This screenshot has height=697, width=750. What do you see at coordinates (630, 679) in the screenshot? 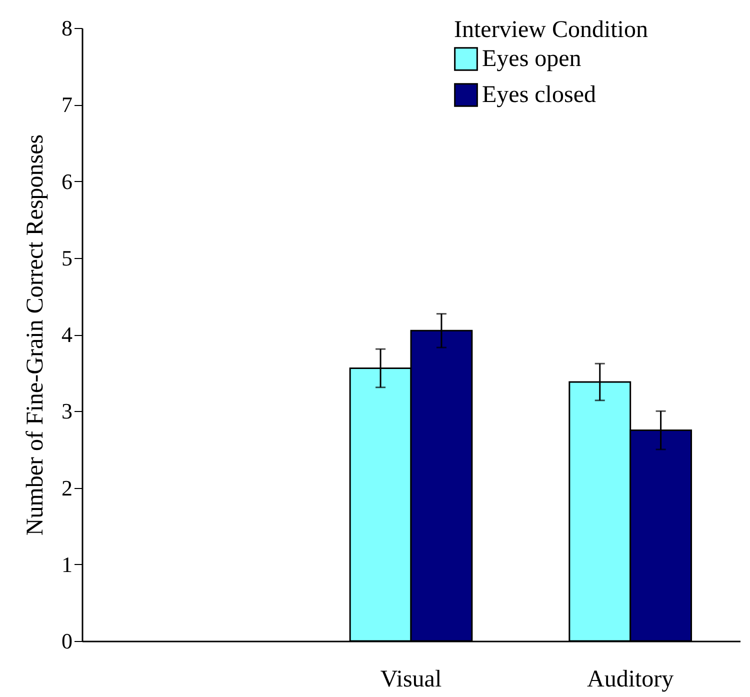
I see `x-tick-label: Auditory` at bounding box center [630, 679].